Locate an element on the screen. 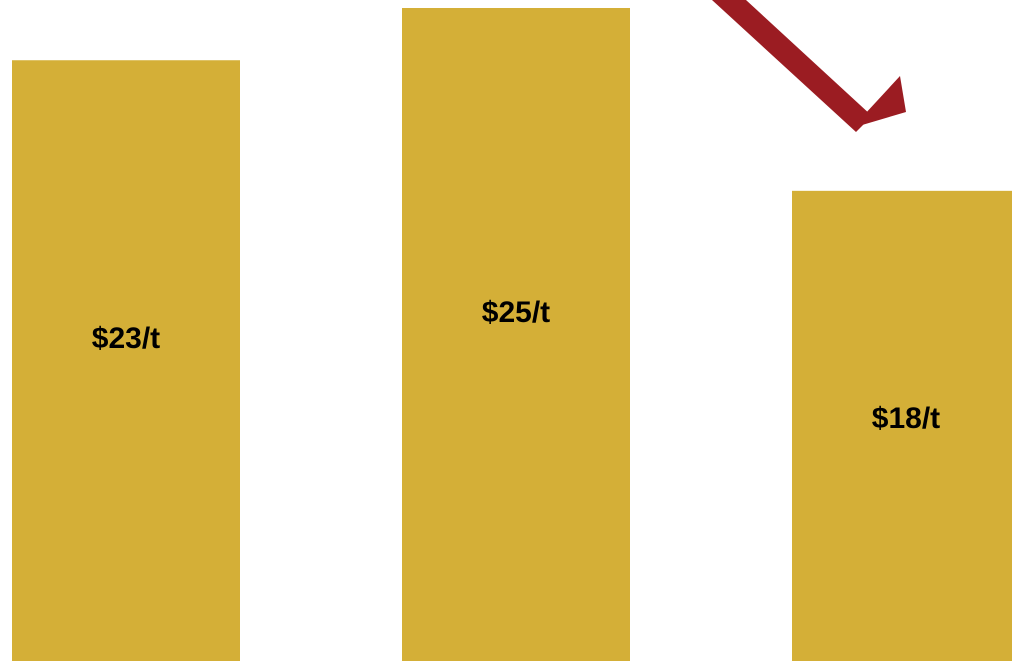  arrow-shaft is located at coordinates (792, 66).